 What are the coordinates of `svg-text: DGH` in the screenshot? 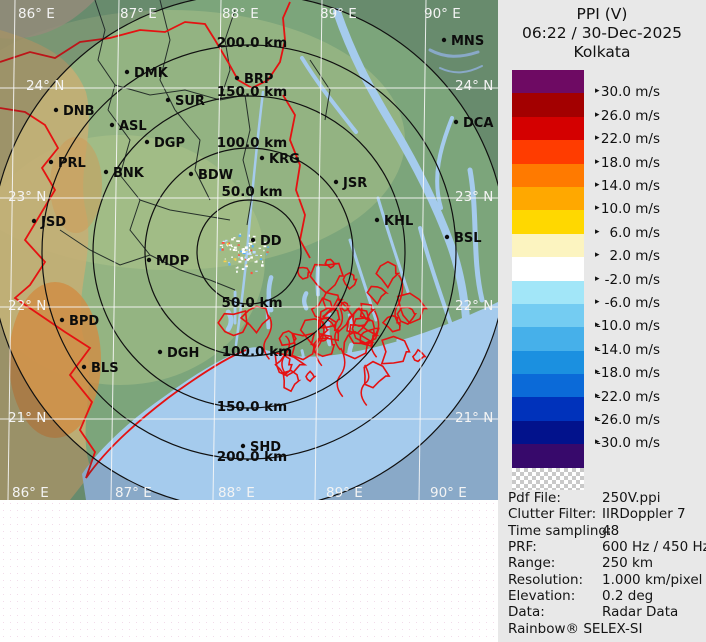 It's located at (183, 353).